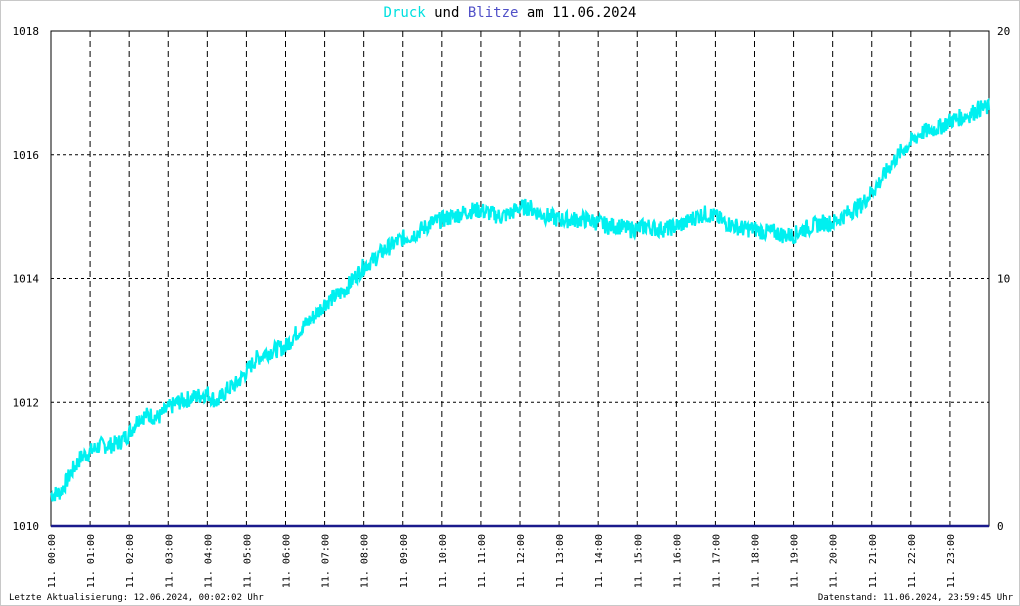 This screenshot has width=1020, height=606. I want to click on x-tick-label: 11. 12:00, so click(521, 561).